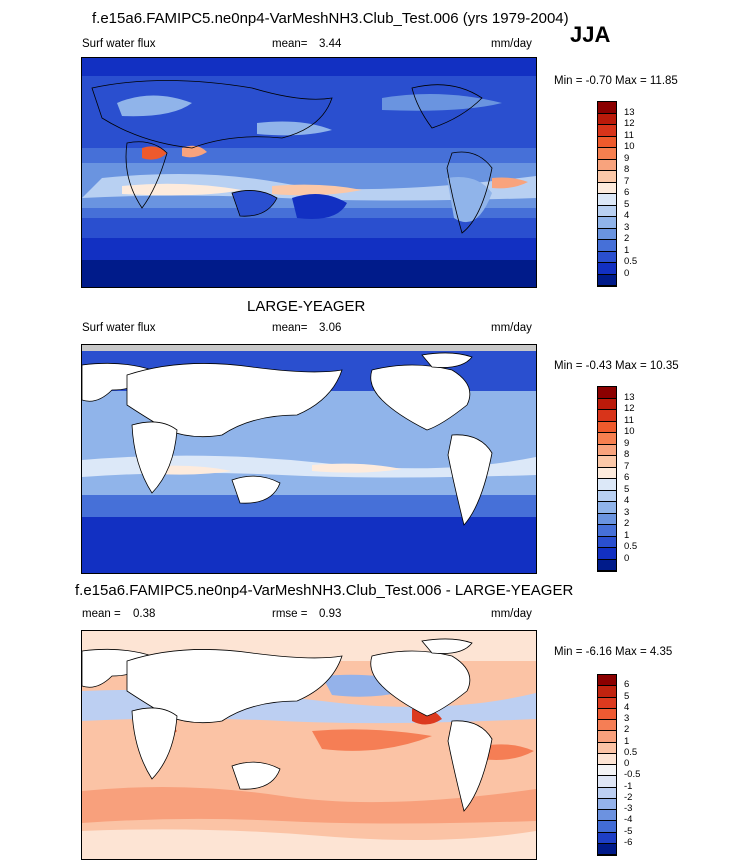  I want to click on panel3-colorbar, so click(607, 765).